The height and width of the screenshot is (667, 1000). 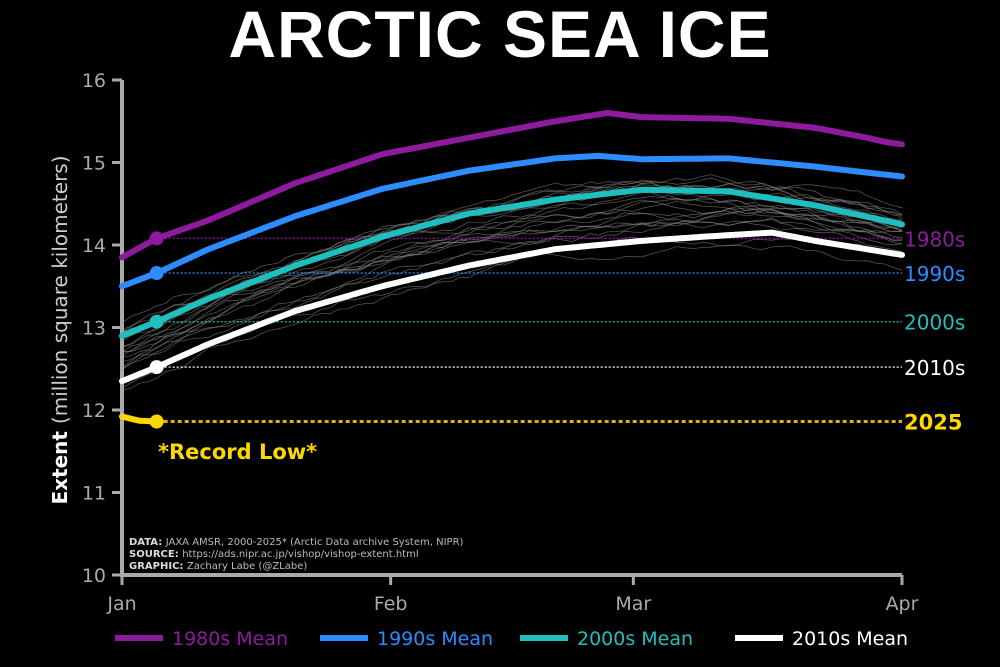 What do you see at coordinates (155, 554) in the screenshot?
I see `credit-label: SOURCE:` at bounding box center [155, 554].